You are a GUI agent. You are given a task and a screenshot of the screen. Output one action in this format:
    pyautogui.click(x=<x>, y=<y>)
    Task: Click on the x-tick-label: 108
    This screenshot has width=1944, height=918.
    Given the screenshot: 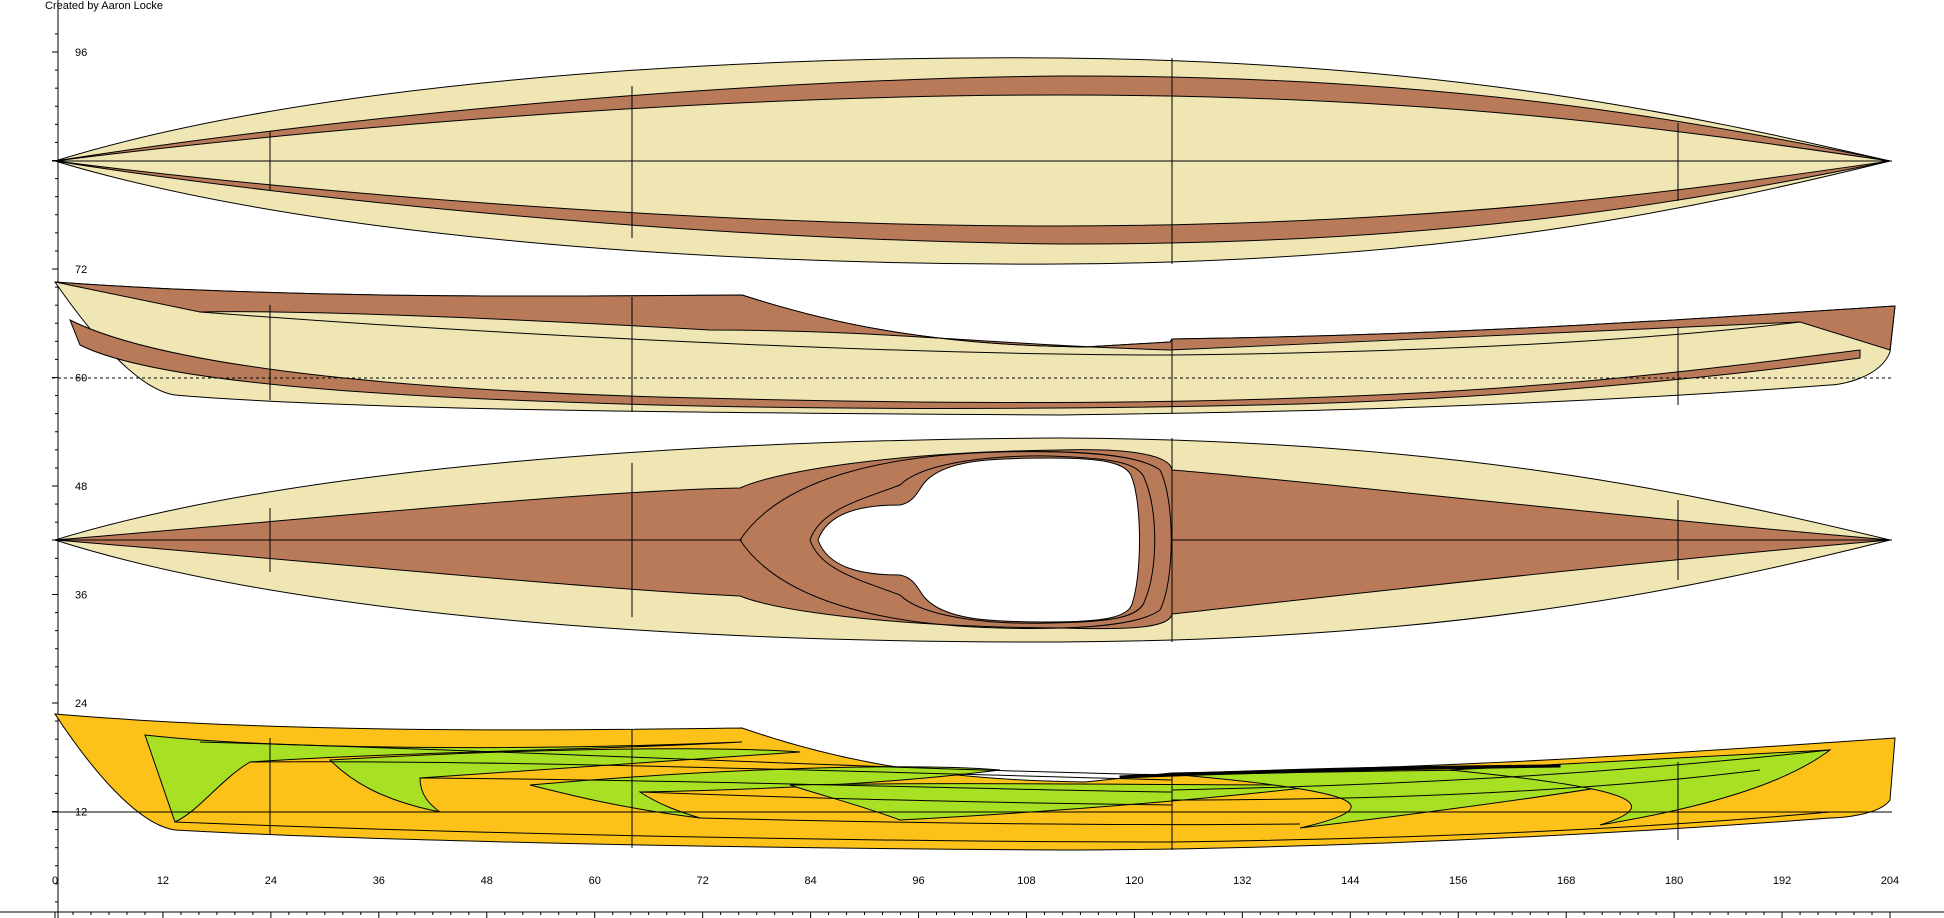 What is the action you would take?
    pyautogui.click(x=1026, y=881)
    